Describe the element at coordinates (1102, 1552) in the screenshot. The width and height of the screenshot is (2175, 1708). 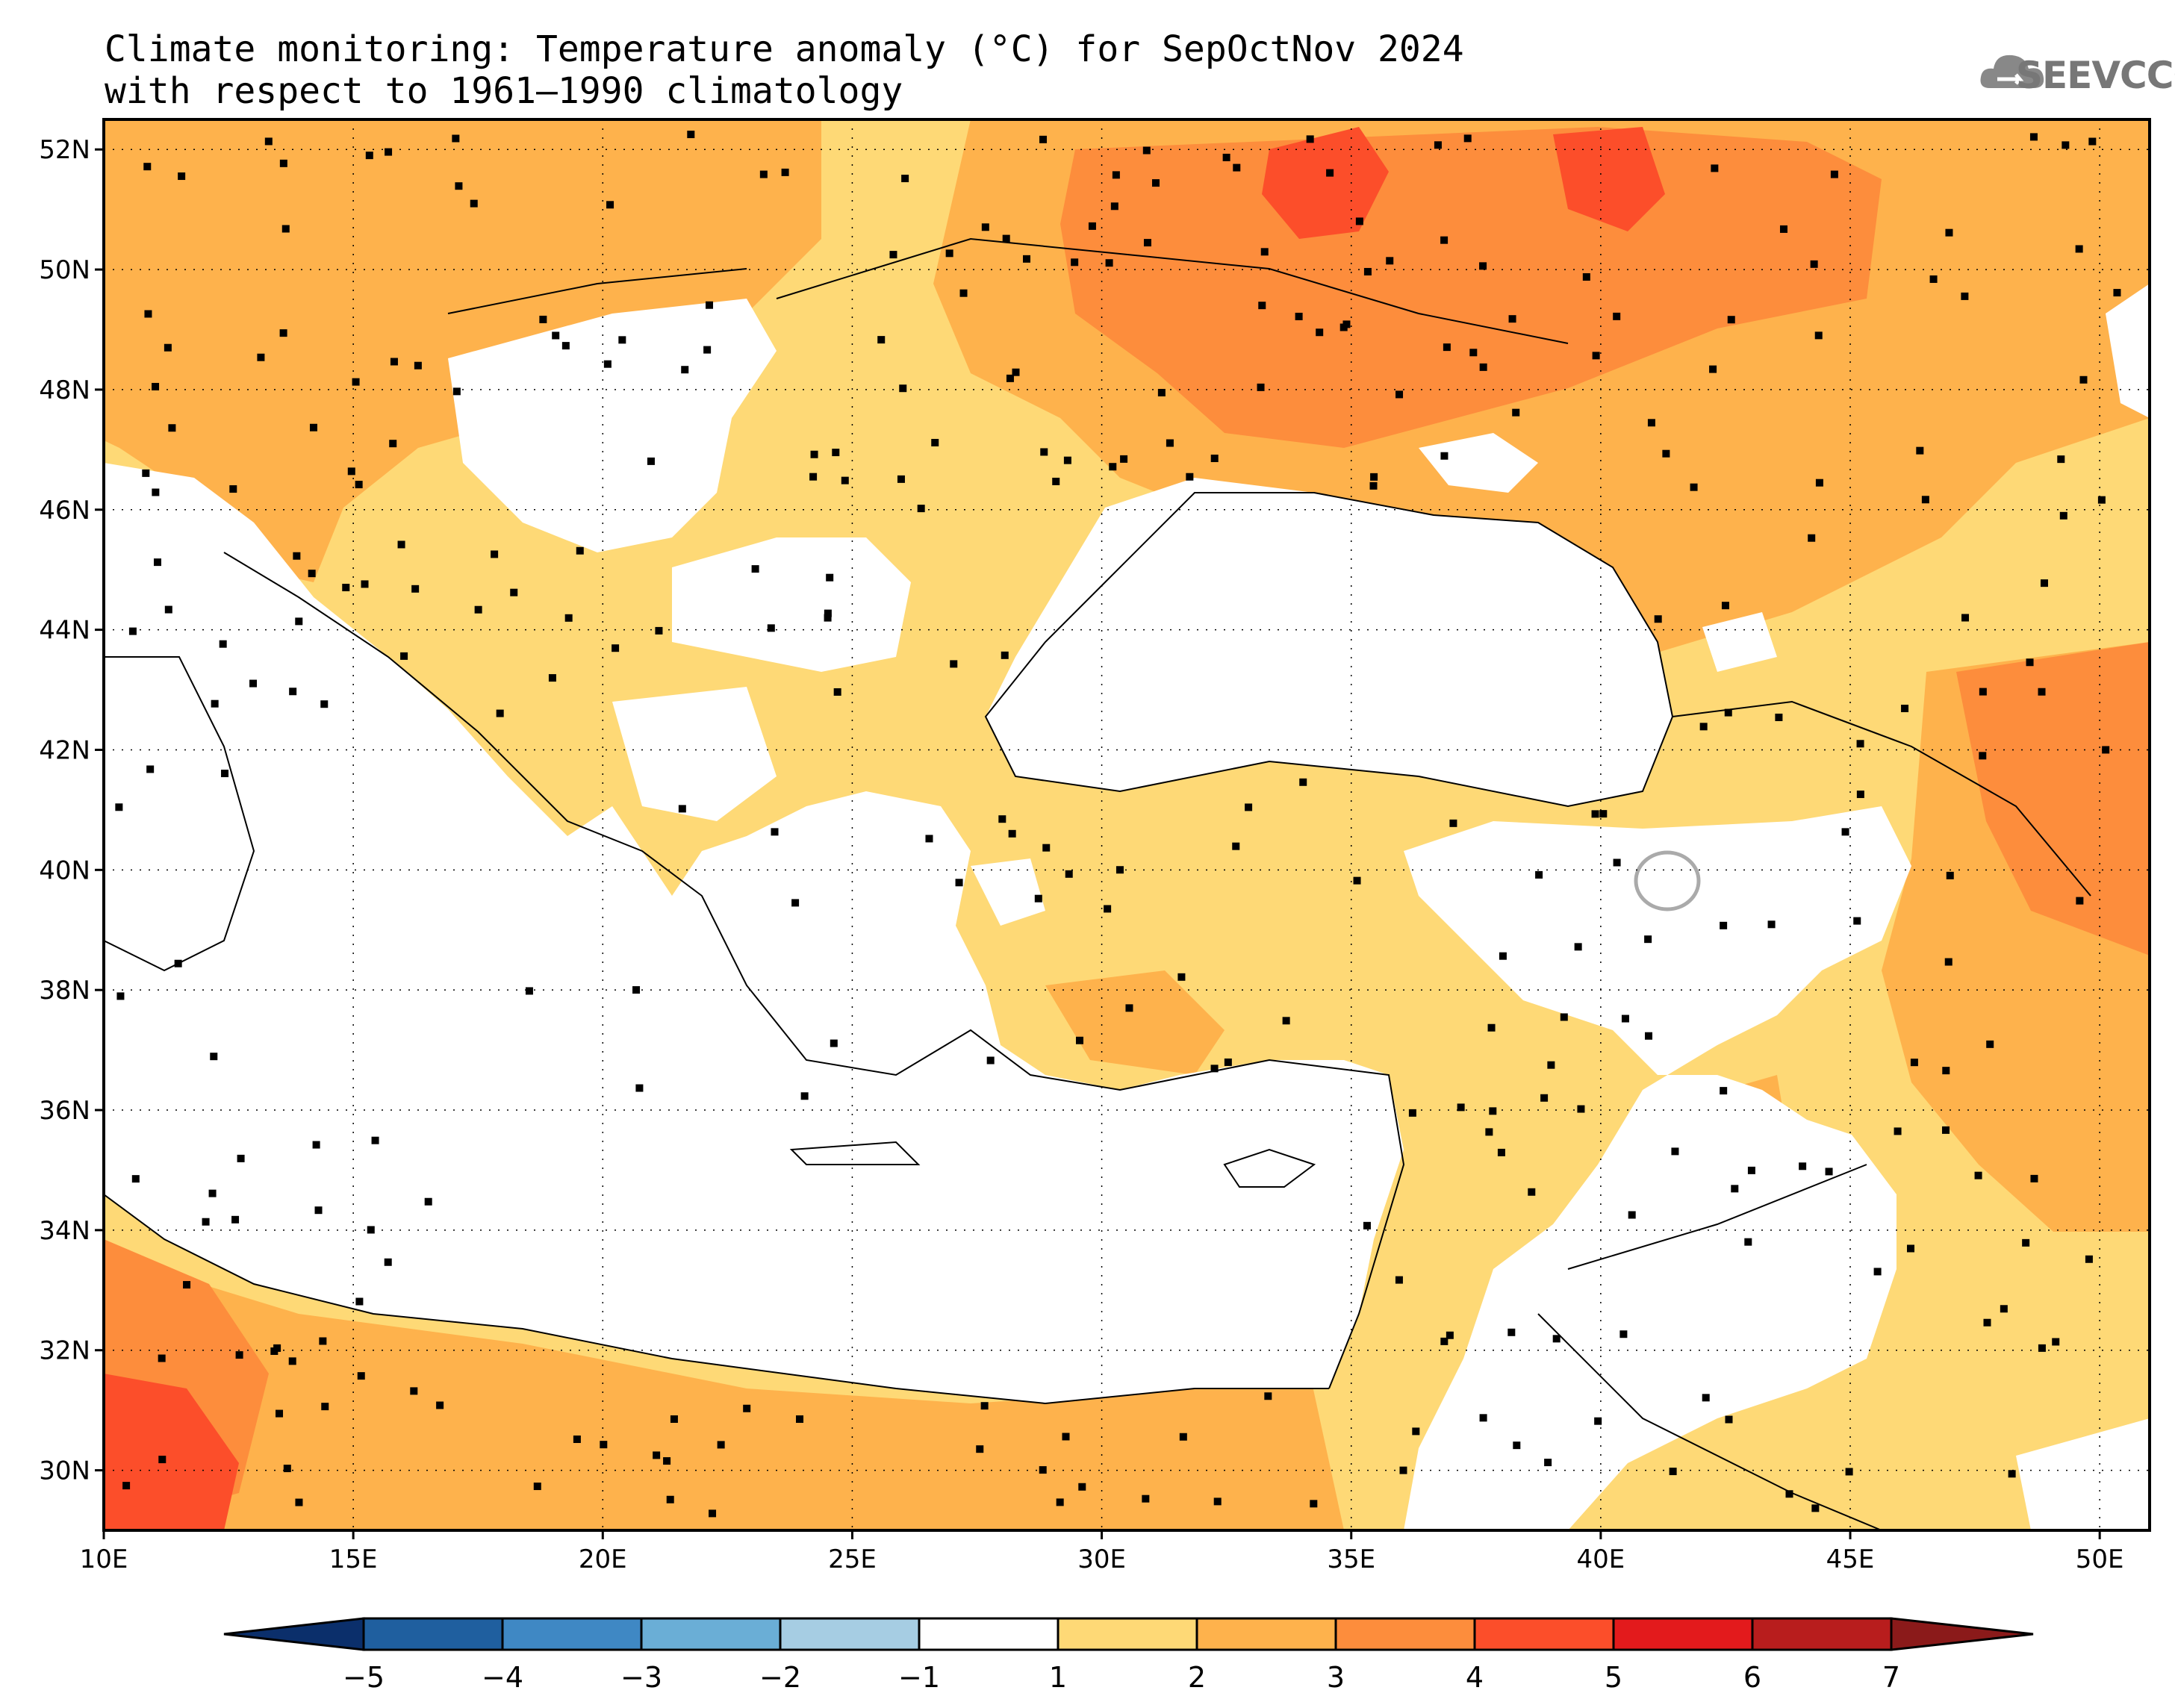
I see `longitude-labels: 10E 15E 20E 25E 30E 35E 40E 45E 50E` at that location.